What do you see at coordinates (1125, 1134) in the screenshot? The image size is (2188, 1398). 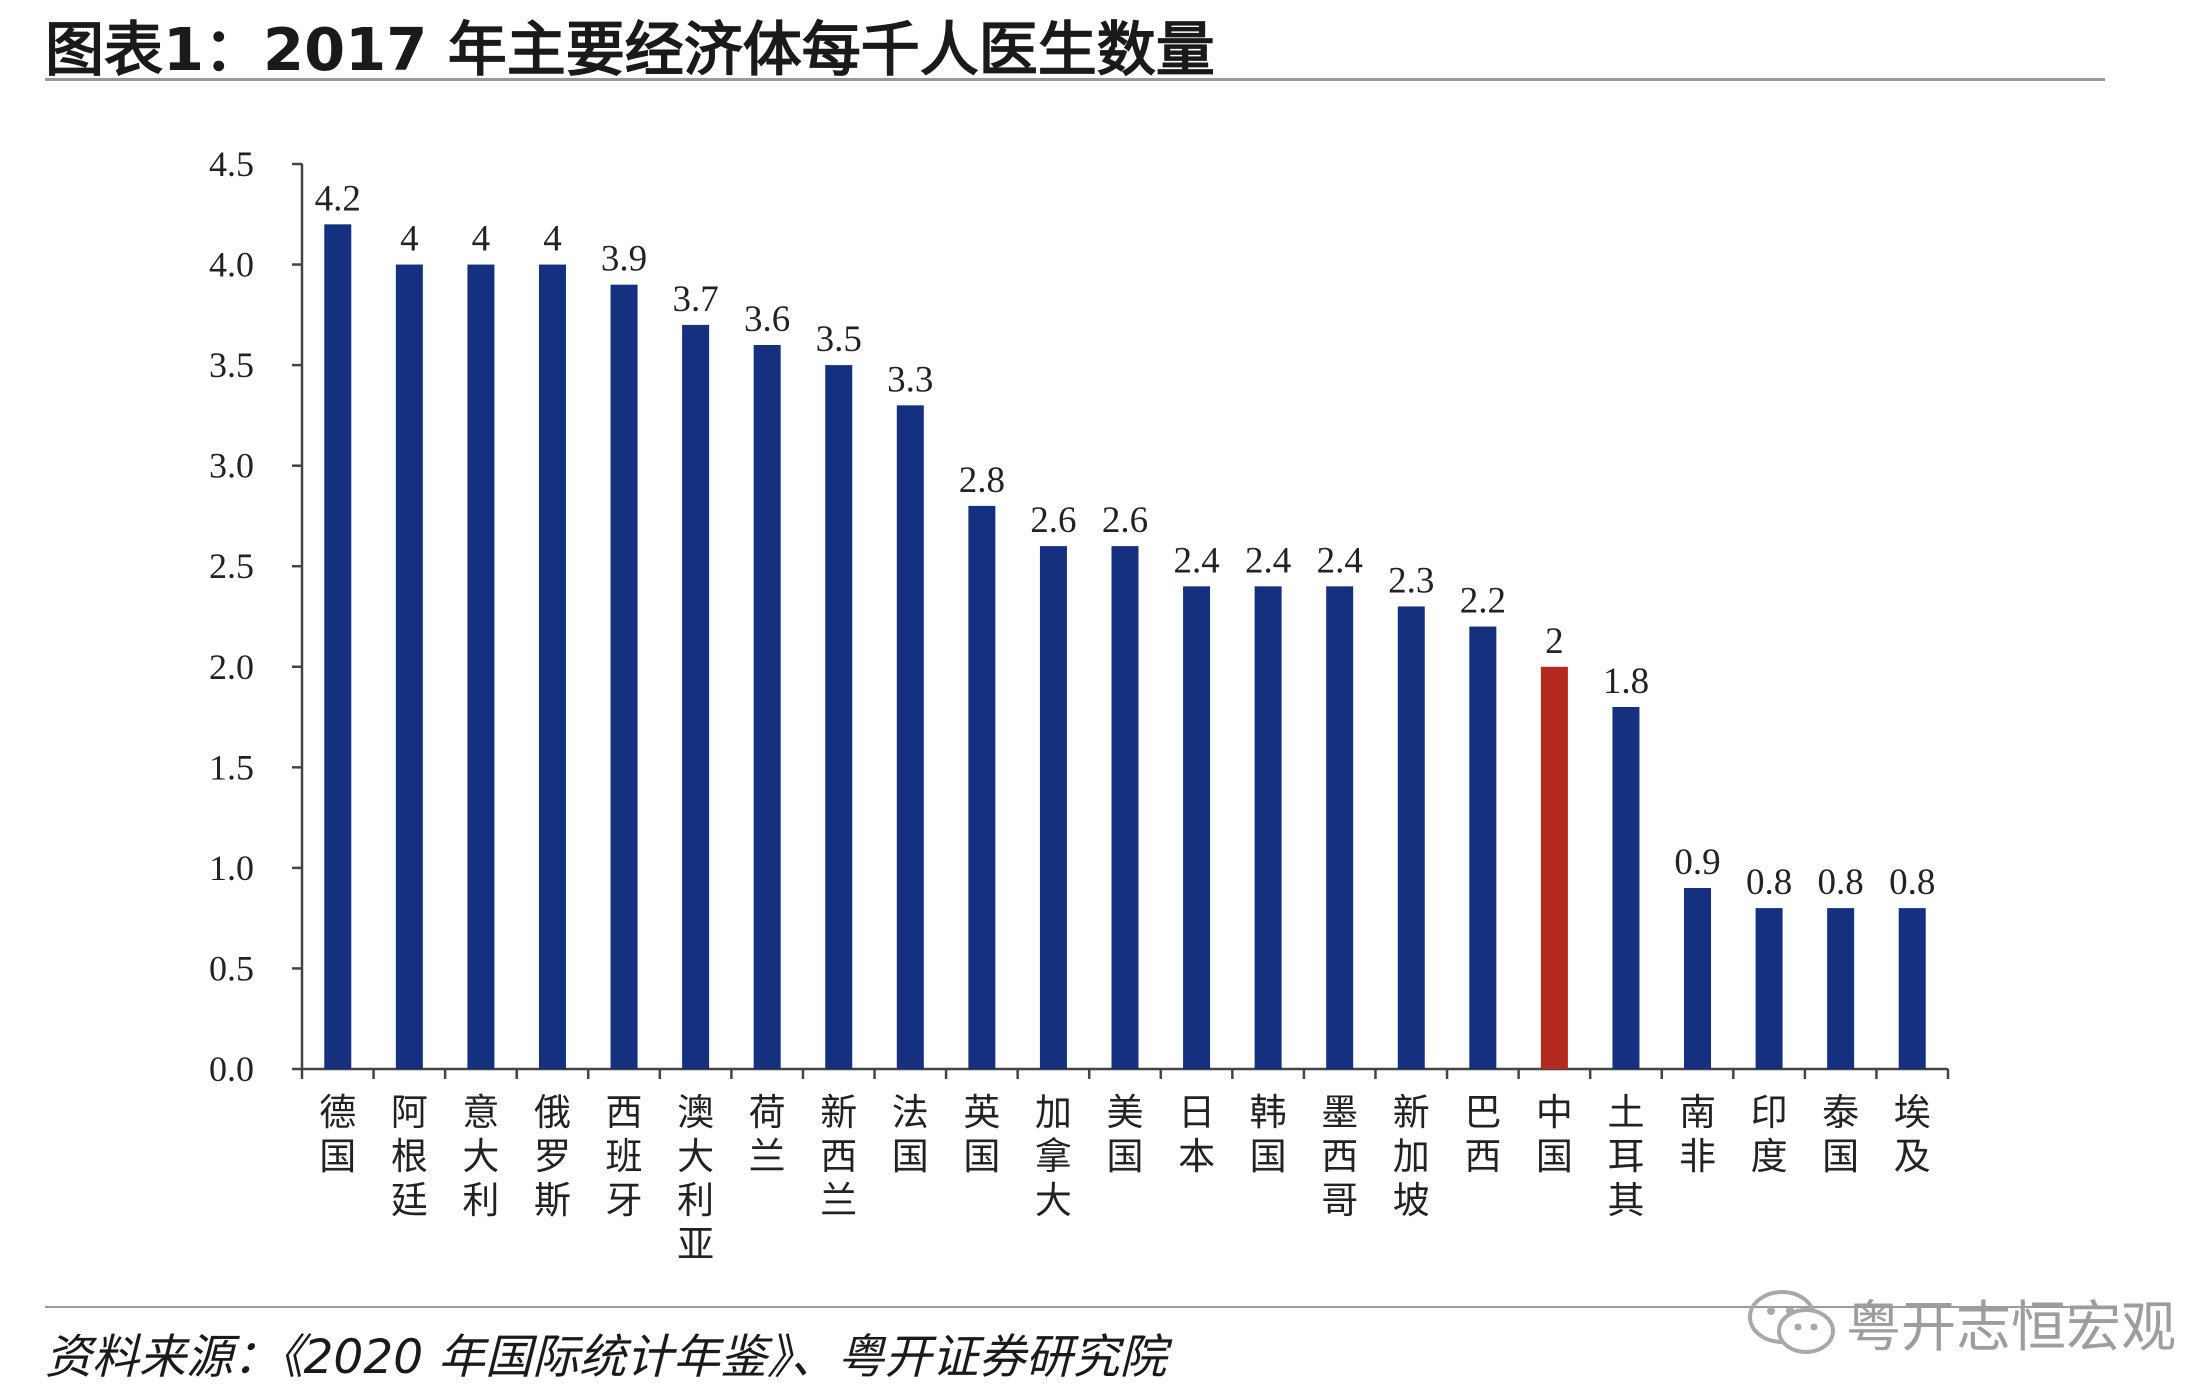 I see `category-label: 美国` at bounding box center [1125, 1134].